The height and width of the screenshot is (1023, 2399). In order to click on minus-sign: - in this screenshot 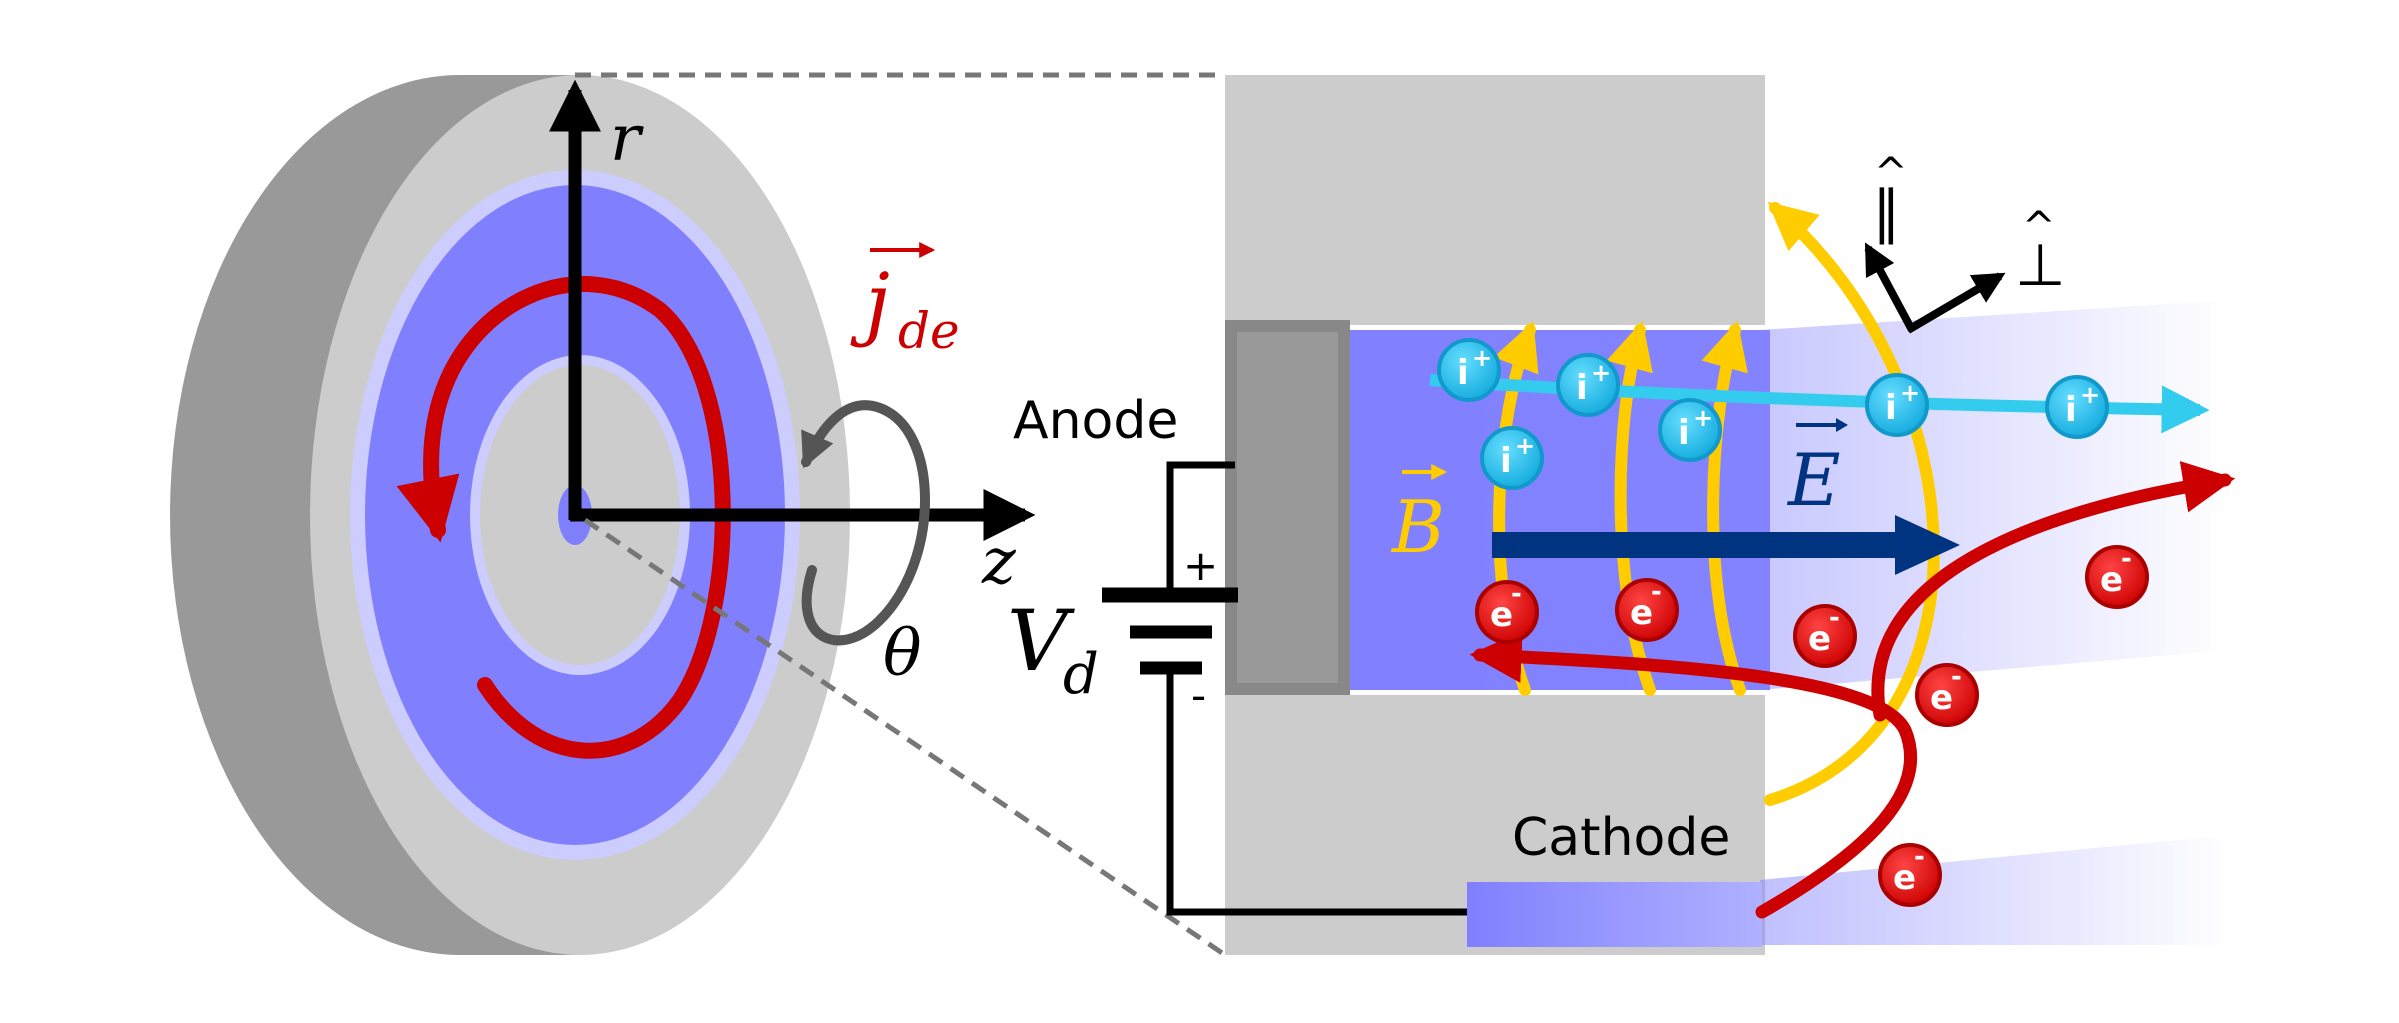, I will do `click(1198, 695)`.